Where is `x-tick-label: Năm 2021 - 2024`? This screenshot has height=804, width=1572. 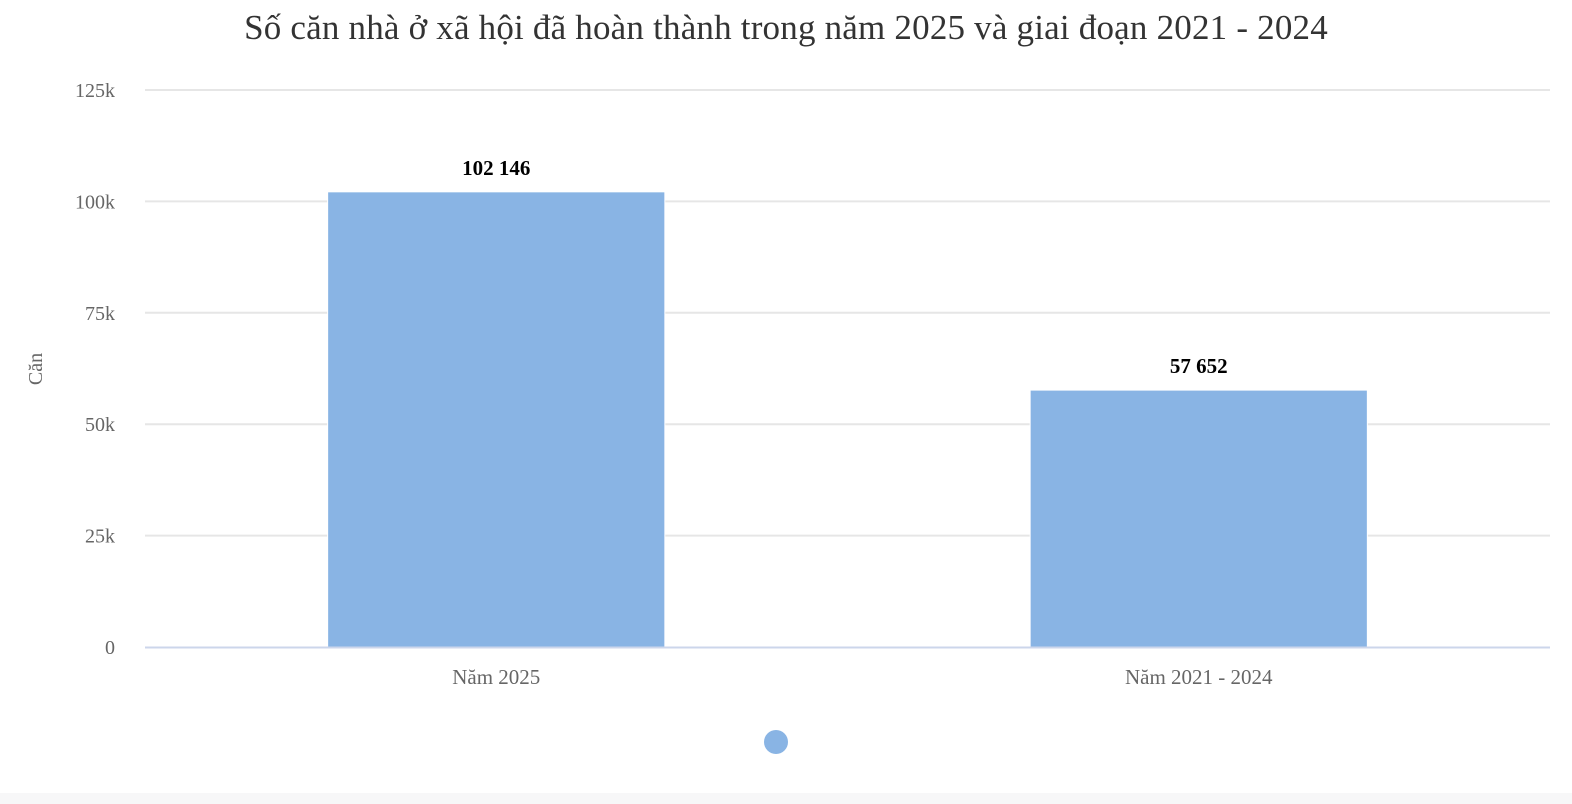
x-tick-label: Năm 2021 - 2024 is located at coordinates (1199, 677).